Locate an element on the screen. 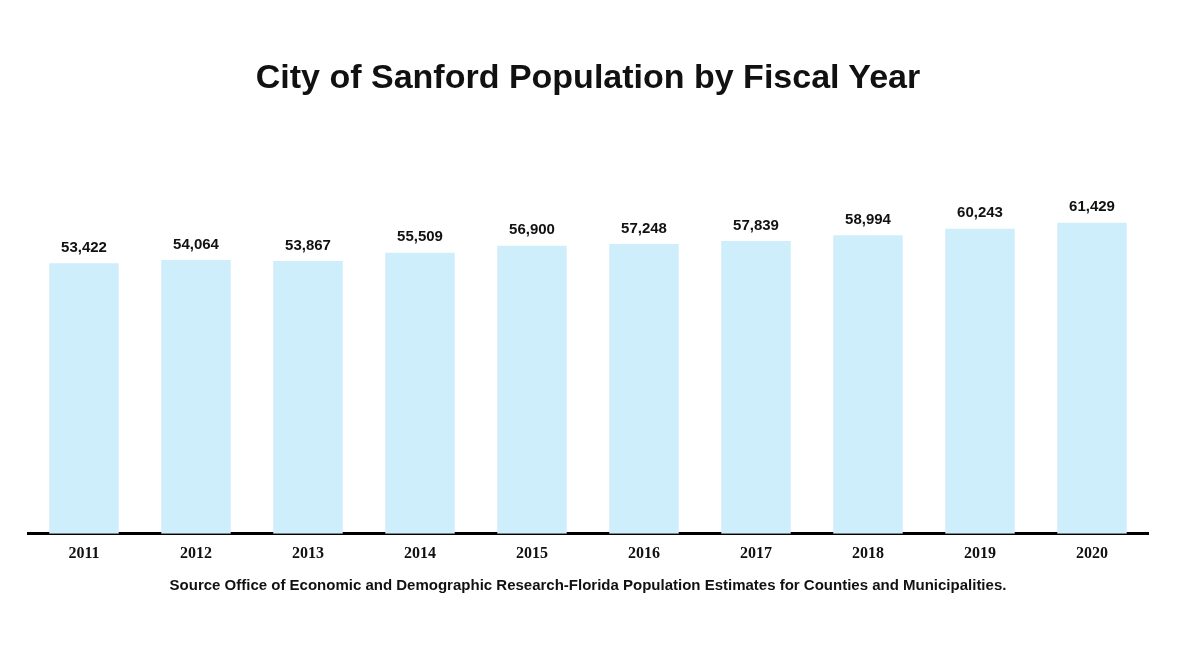 Image resolution: width=1180 pixels, height=655 pixels. source-note: Source Office of Economic and Demographic Research-Florida Population Estimates for Counties and Municipalities. is located at coordinates (588, 585).